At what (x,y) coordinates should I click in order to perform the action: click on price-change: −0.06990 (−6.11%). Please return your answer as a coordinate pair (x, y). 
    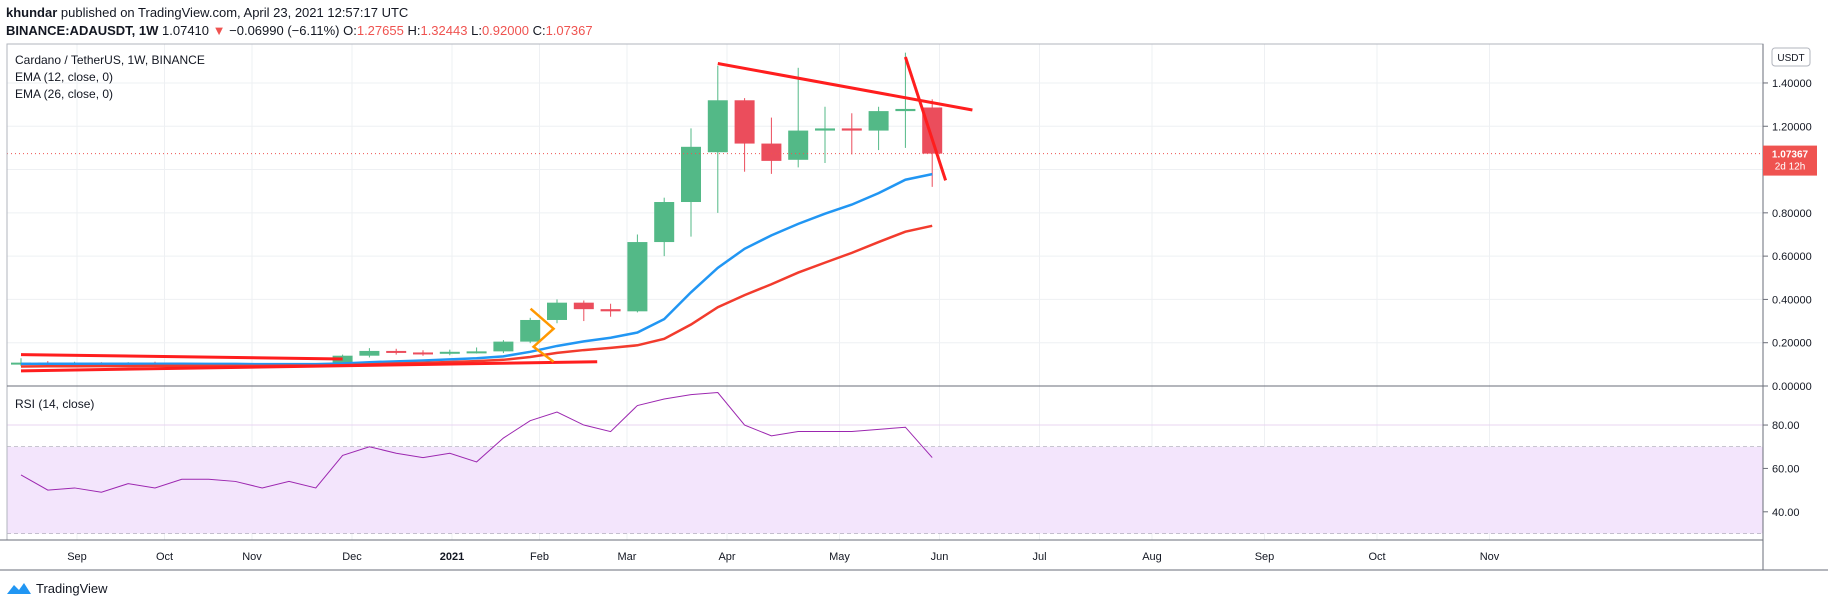
    Looking at the image, I should click on (284, 30).